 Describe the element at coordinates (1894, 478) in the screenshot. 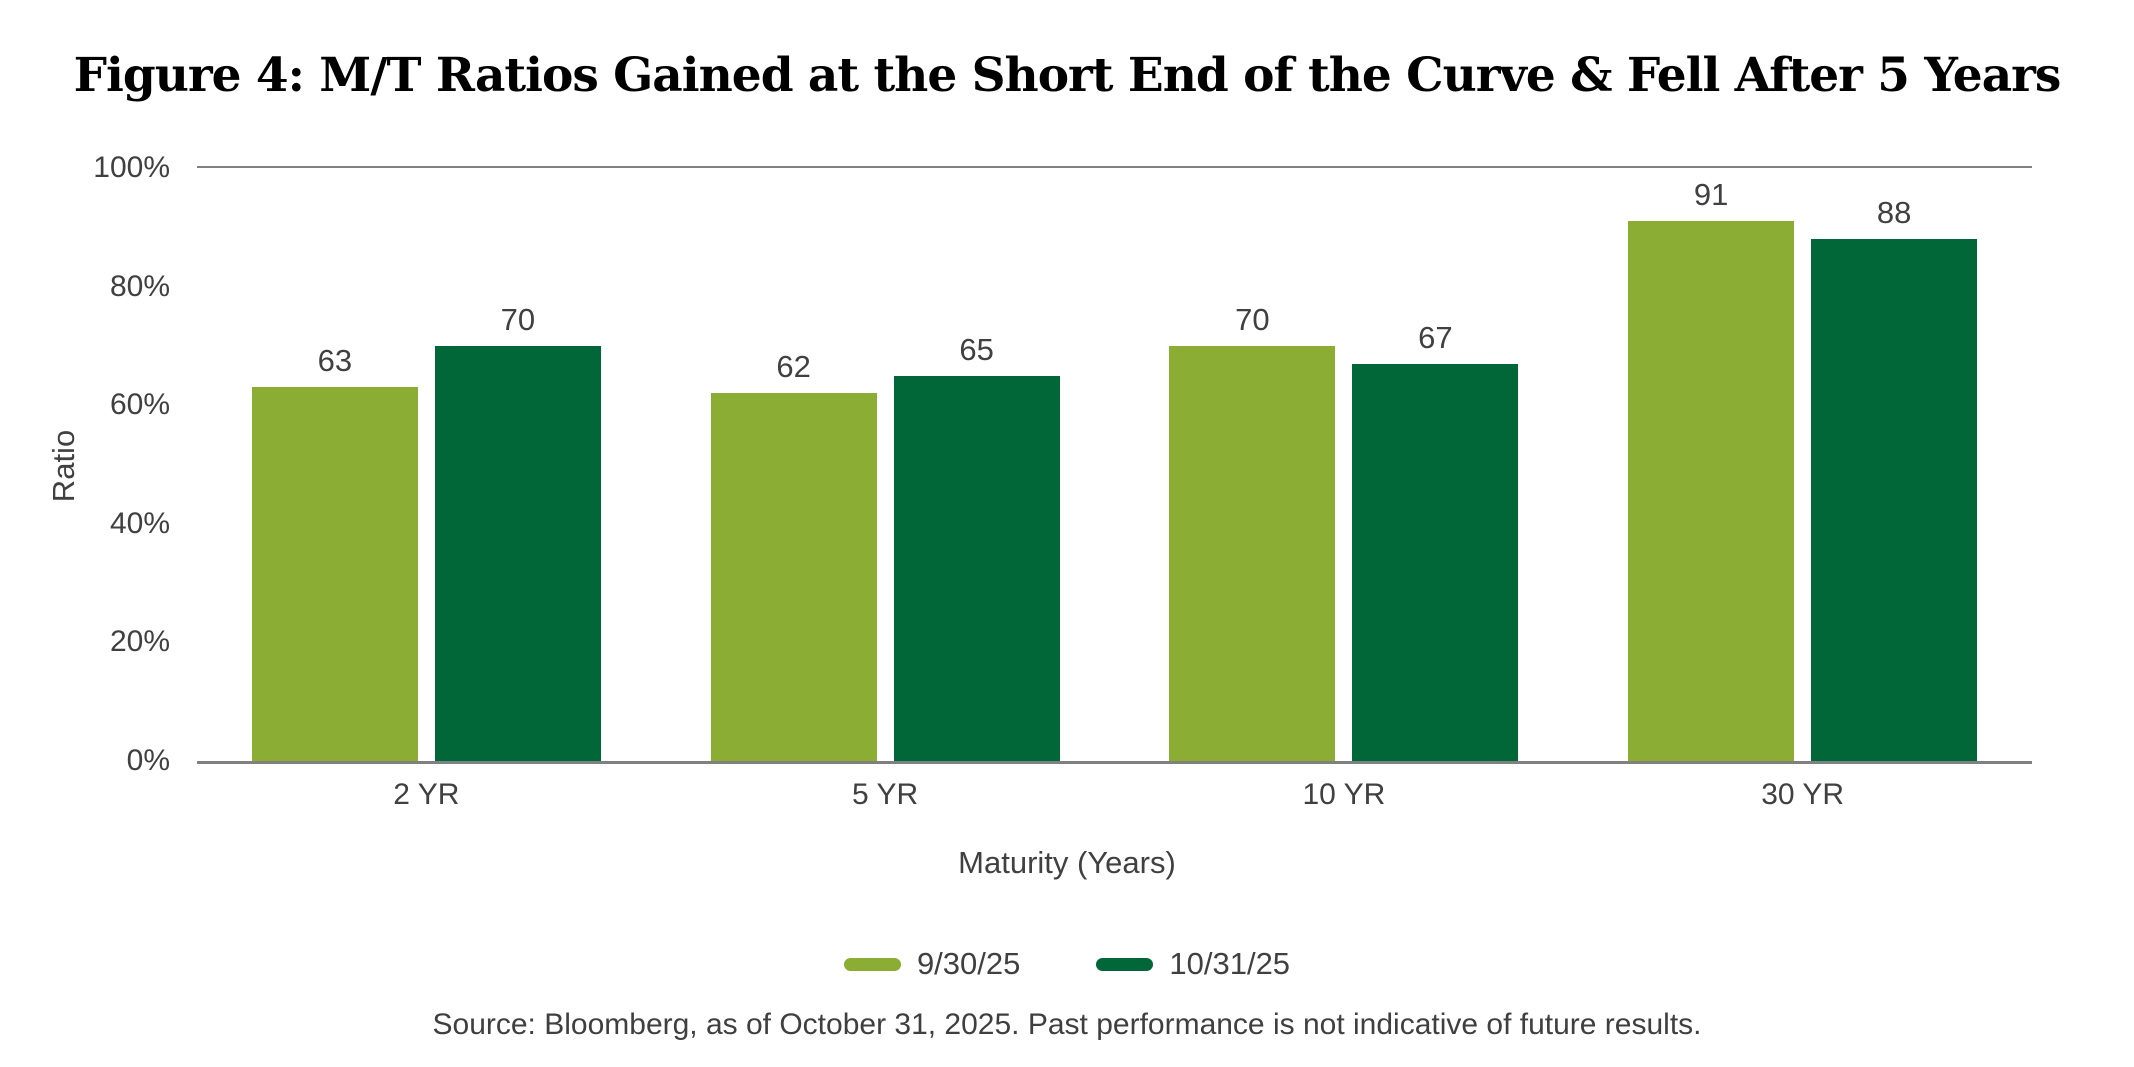

I see `bar-10-31-25-30-yr: 88` at that location.